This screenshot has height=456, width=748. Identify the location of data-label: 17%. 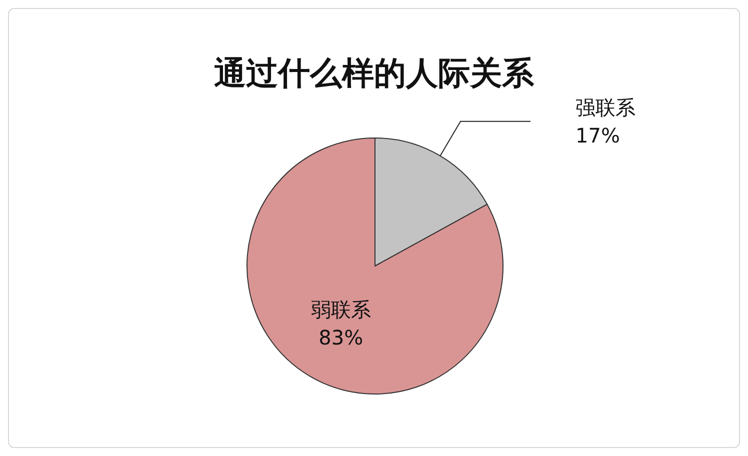
(598, 135).